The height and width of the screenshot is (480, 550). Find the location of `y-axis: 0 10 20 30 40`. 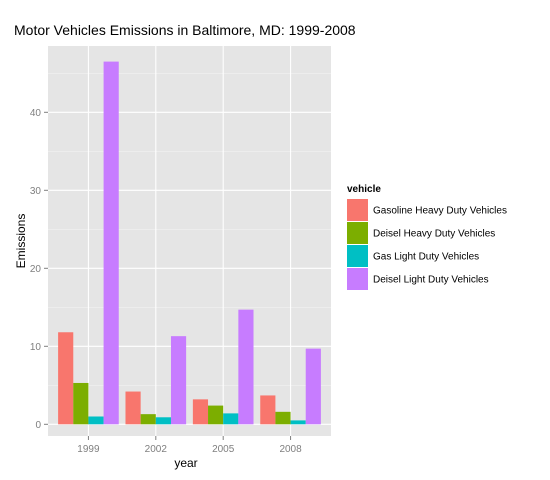

y-axis: 0 10 20 30 40 is located at coordinates (39, 269).